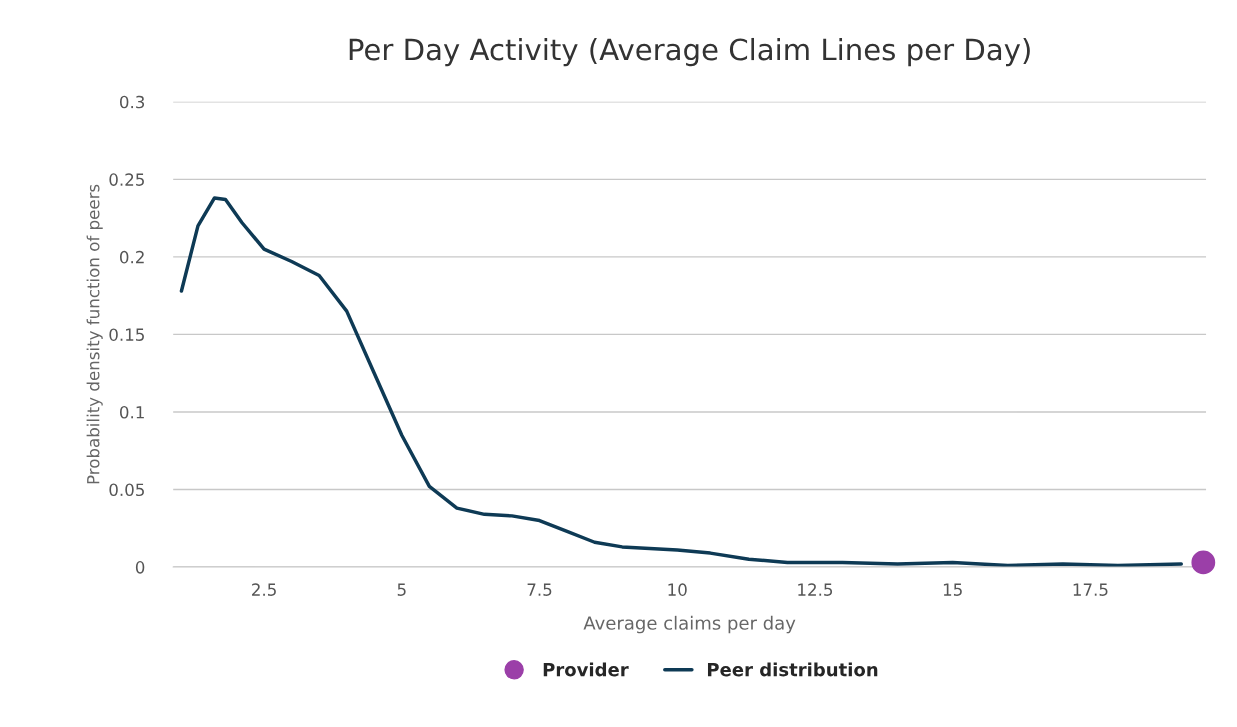  What do you see at coordinates (815, 589) in the screenshot?
I see `x-tick-label: 12.5` at bounding box center [815, 589].